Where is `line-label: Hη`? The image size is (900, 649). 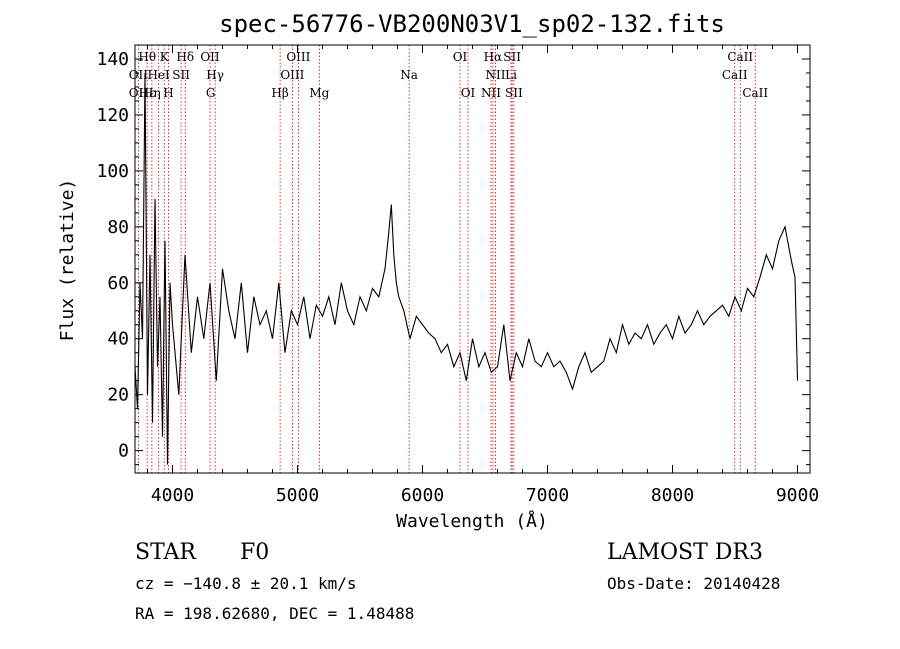
line-label: Hη is located at coordinates (152, 93).